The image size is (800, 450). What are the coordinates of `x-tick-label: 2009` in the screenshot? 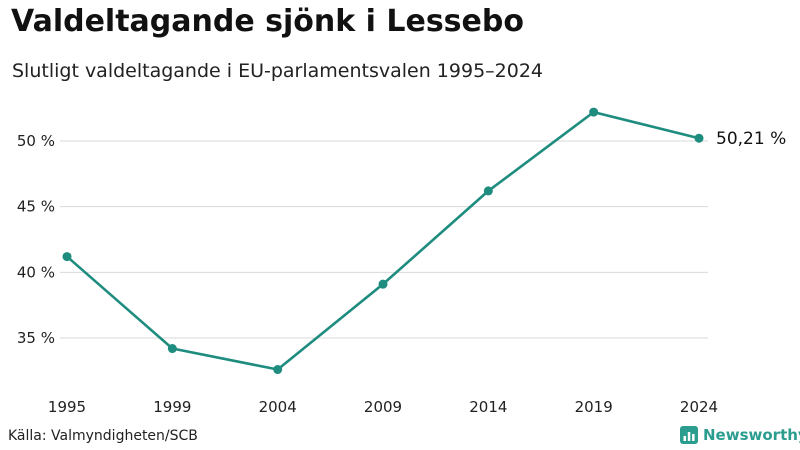 It's located at (383, 407).